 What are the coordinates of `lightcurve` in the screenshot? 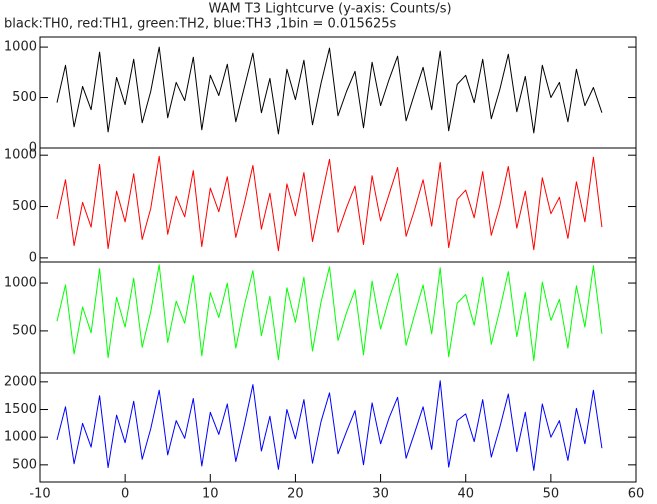 It's located at (329, 90).